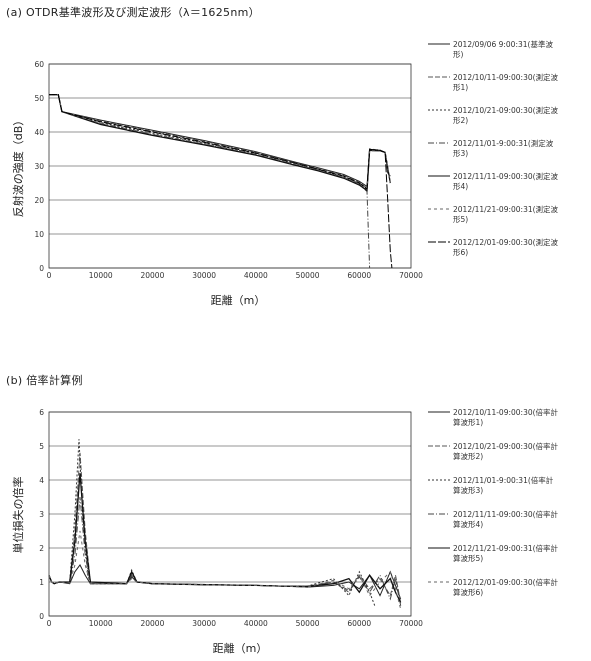  I want to click on chart-a-series-1-line, so click(219, 141).